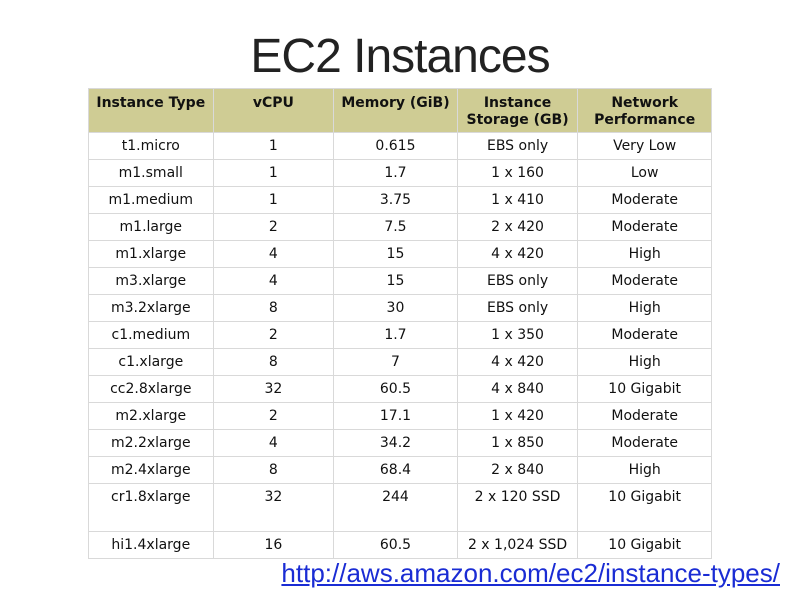 The height and width of the screenshot is (600, 800). Describe the element at coordinates (151, 146) in the screenshot. I see `cell-instance-type: t1.micro` at that location.